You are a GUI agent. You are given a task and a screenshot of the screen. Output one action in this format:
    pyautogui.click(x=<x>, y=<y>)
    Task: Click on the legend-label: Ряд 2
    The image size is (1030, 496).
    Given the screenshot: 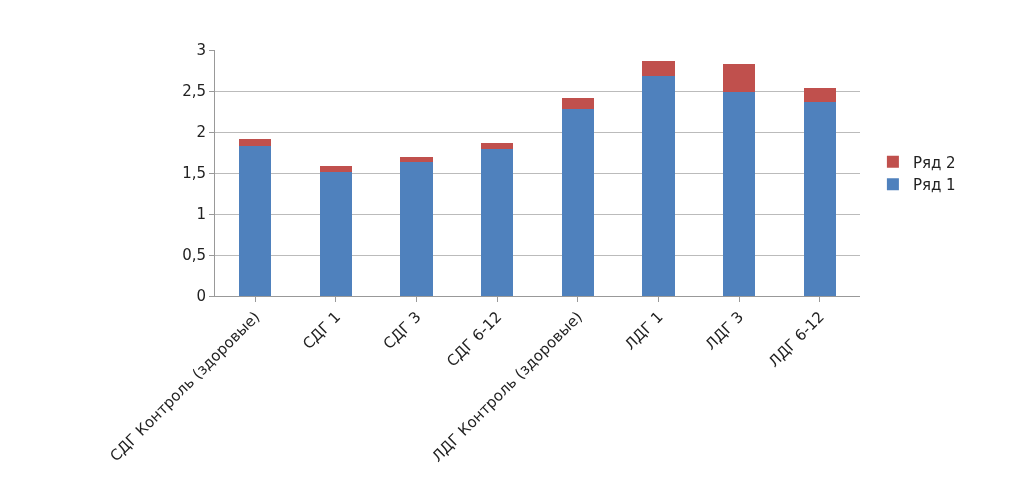 What is the action you would take?
    pyautogui.click(x=934, y=162)
    